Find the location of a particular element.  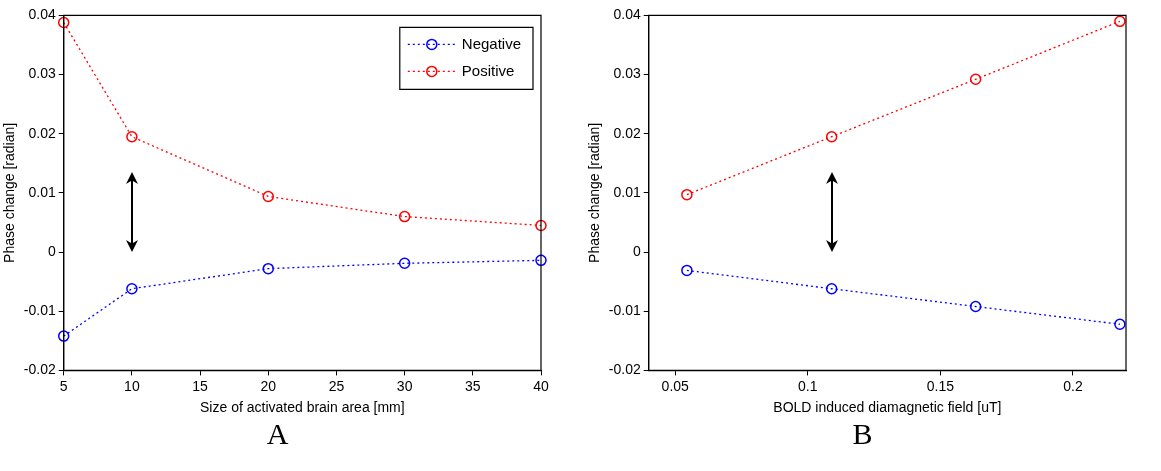

x-tick-label: 40 is located at coordinates (541, 385).